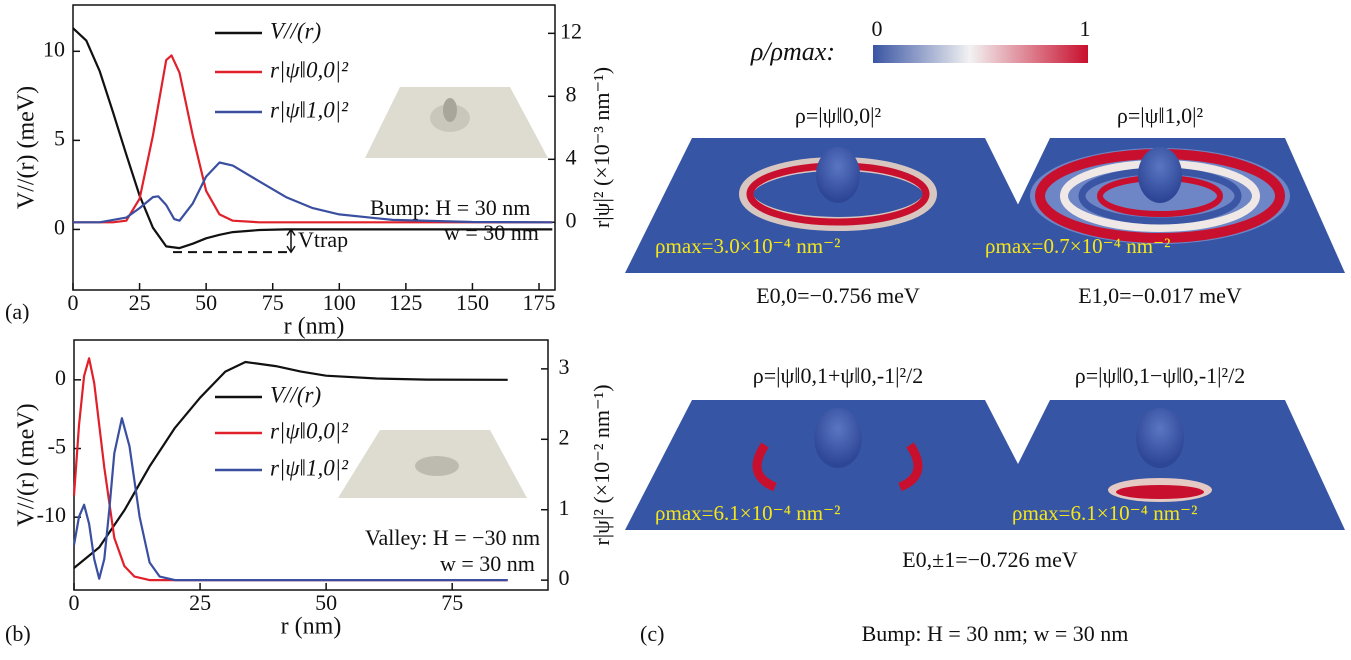  Describe the element at coordinates (838, 375) in the screenshot. I see `plot-title: ρ=|ψ‖0,1+ψ‖0,-1|²/2` at that location.